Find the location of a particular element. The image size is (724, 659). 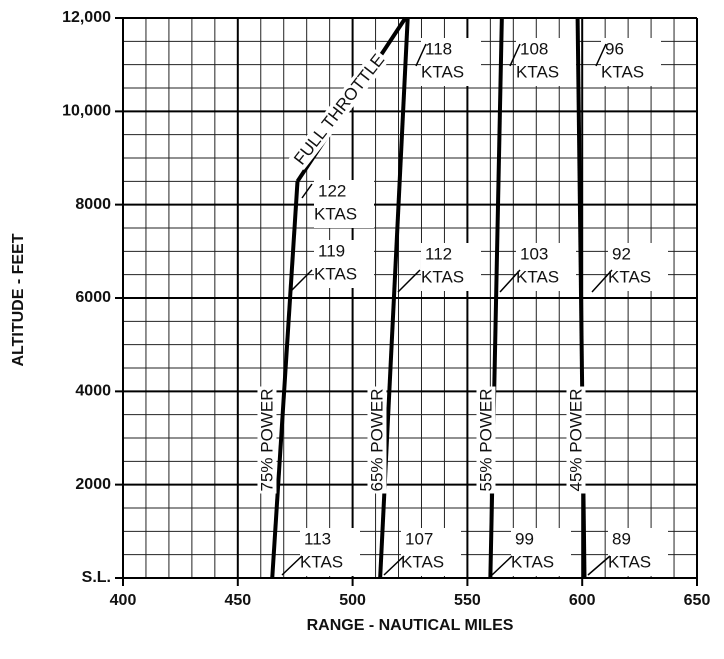

y-tick-label: 12,000 is located at coordinates (86, 17).